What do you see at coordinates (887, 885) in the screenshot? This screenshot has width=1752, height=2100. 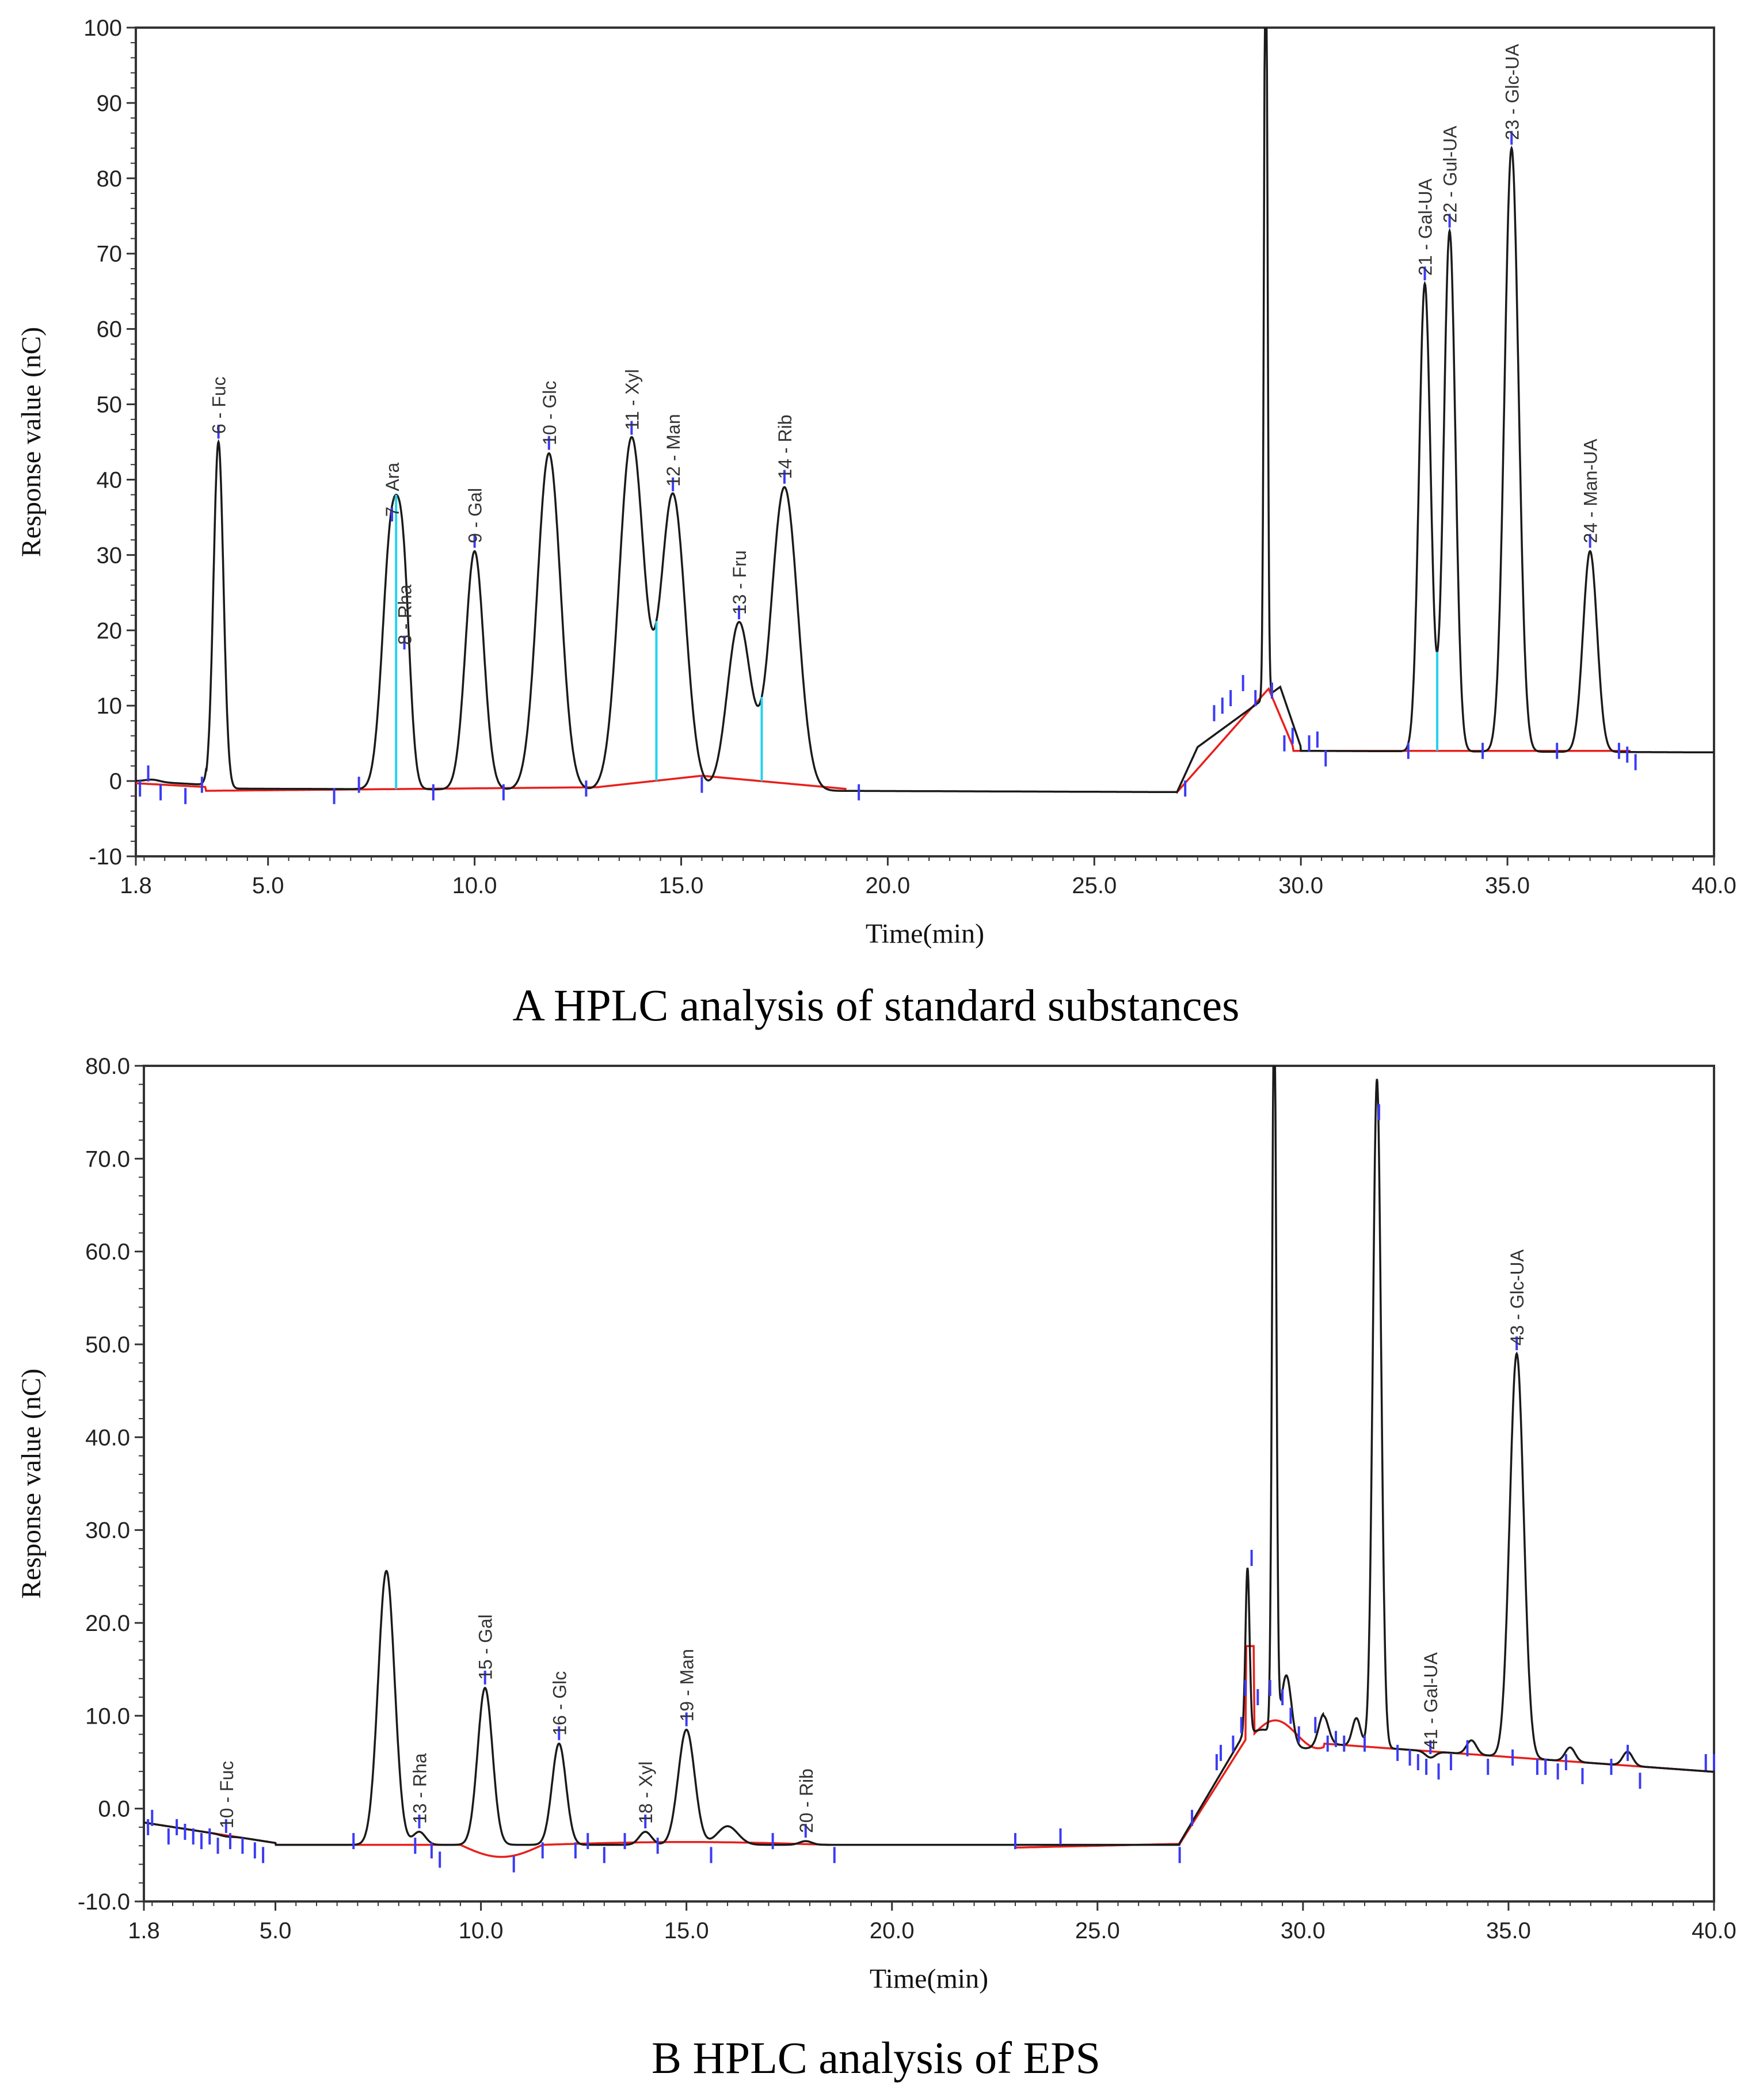 I see `x-tick-label-a: 20.0` at bounding box center [887, 885].